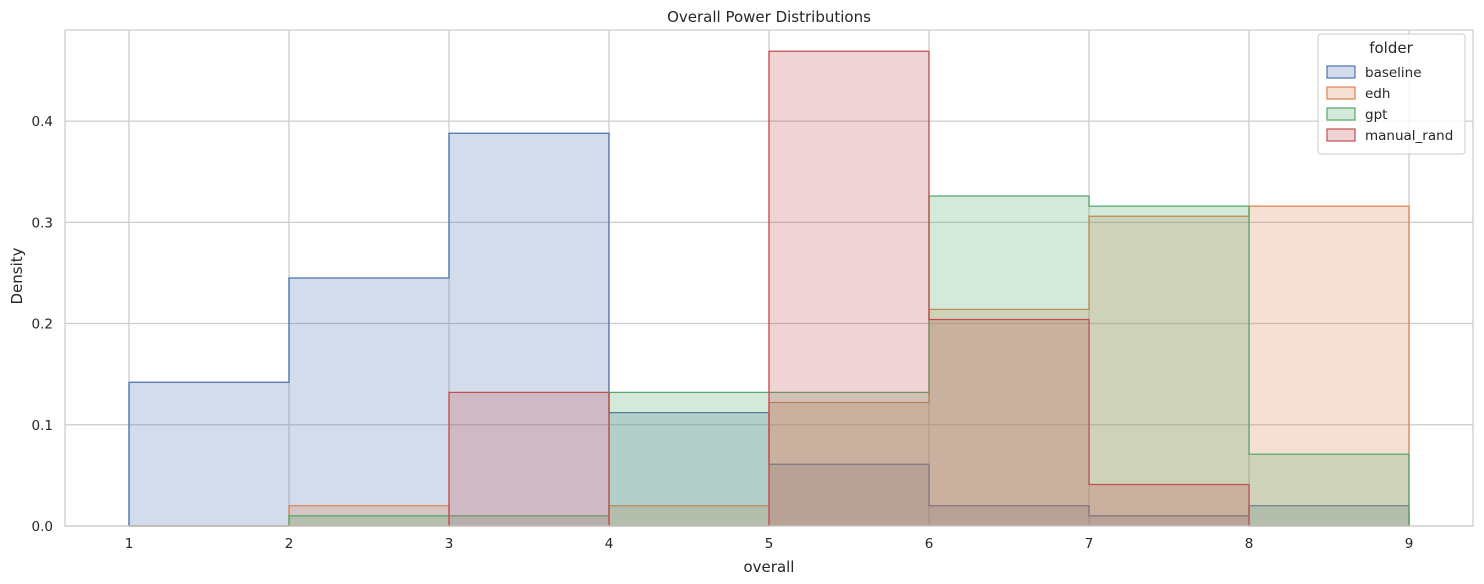  I want to click on x-tick-label: 9, so click(1409, 544).